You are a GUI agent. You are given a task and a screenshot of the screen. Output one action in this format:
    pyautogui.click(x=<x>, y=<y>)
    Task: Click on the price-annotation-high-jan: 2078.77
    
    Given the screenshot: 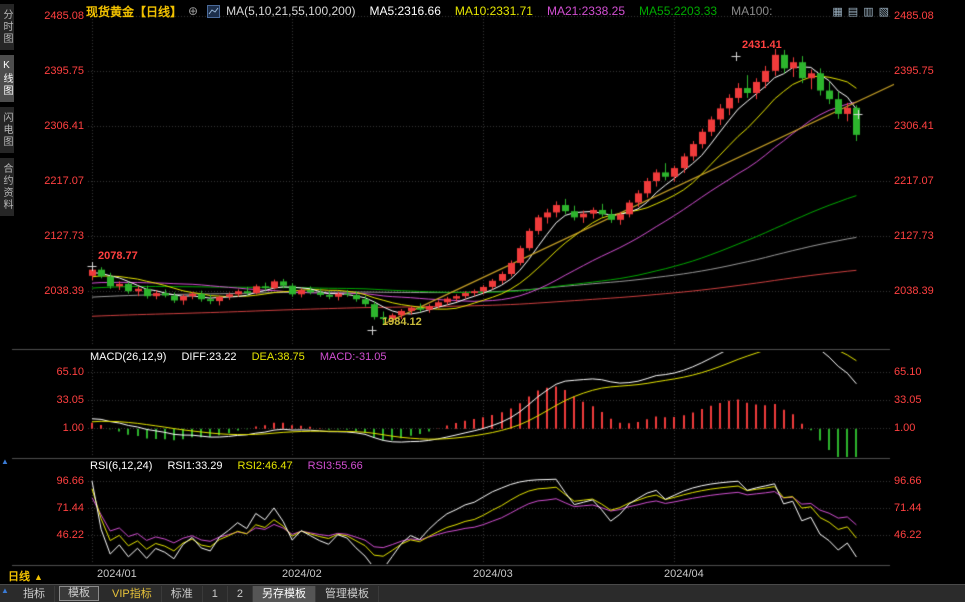 What is the action you would take?
    pyautogui.click(x=118, y=256)
    